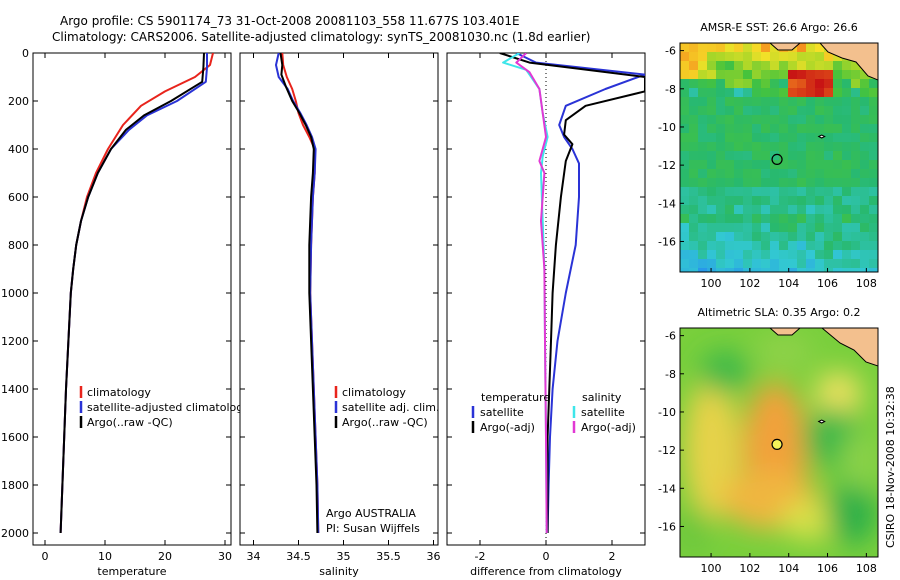  I want to click on temperature-legend-label: Argo(..raw -QC), so click(130, 422).